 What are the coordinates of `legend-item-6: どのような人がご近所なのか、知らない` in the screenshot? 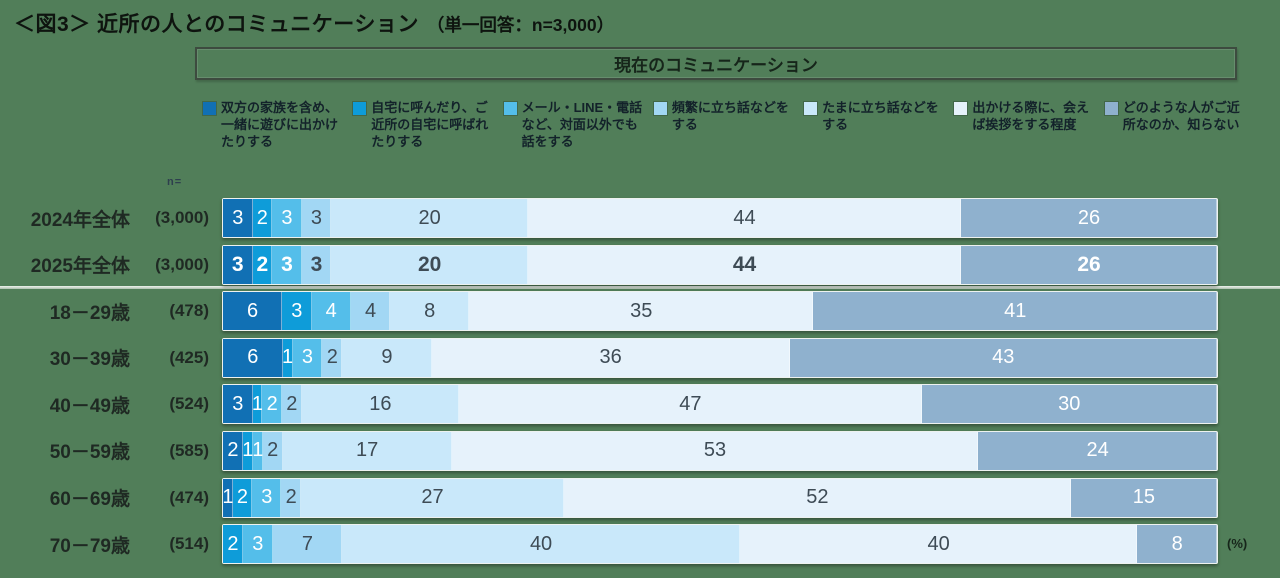 It's located at (1179, 125).